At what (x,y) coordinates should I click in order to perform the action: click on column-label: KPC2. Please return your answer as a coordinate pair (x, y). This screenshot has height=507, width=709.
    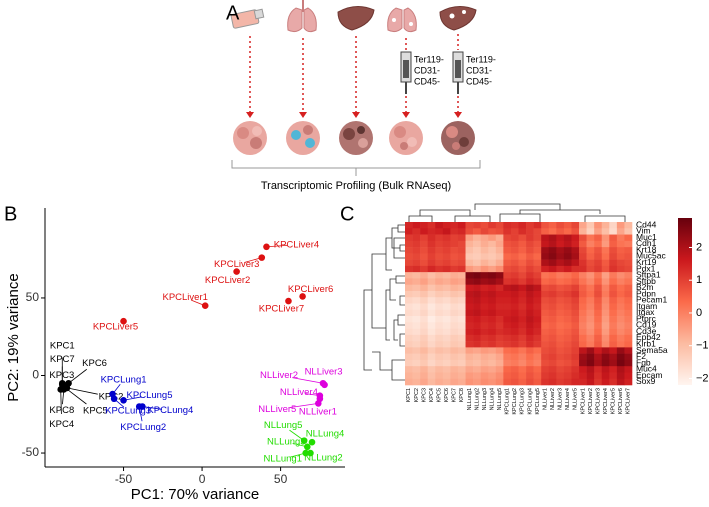
    Looking at the image, I should click on (417, 395).